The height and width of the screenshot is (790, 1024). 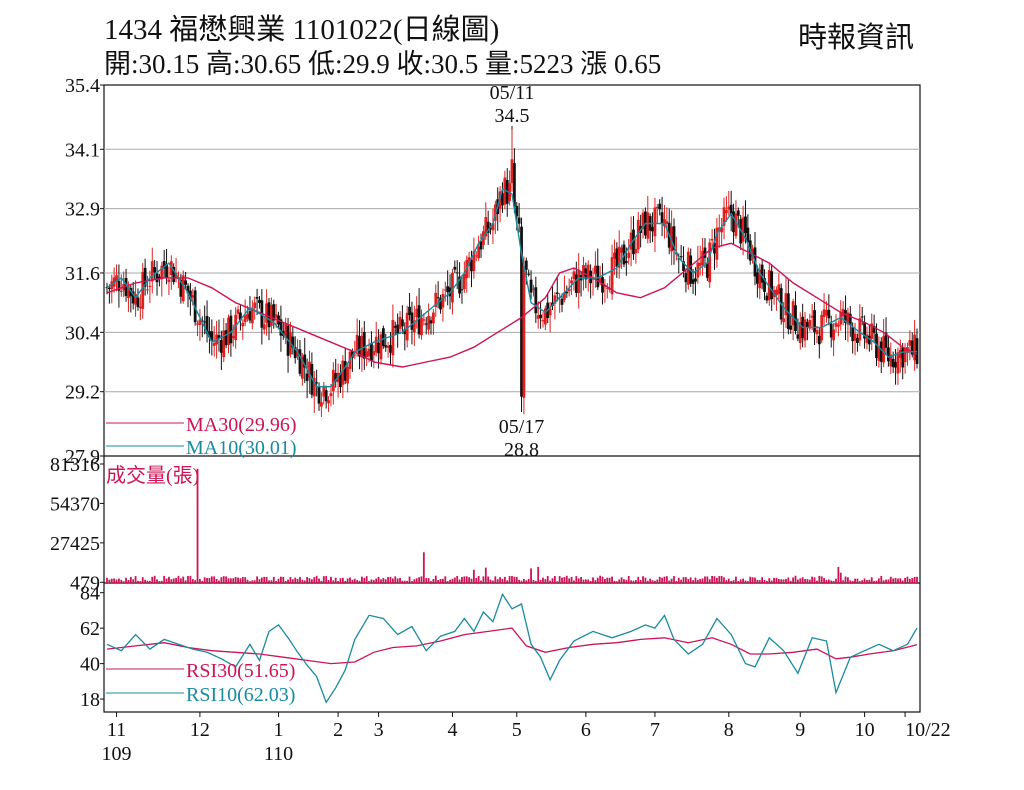 What do you see at coordinates (338, 730) in the screenshot?
I see `month-label: 2` at bounding box center [338, 730].